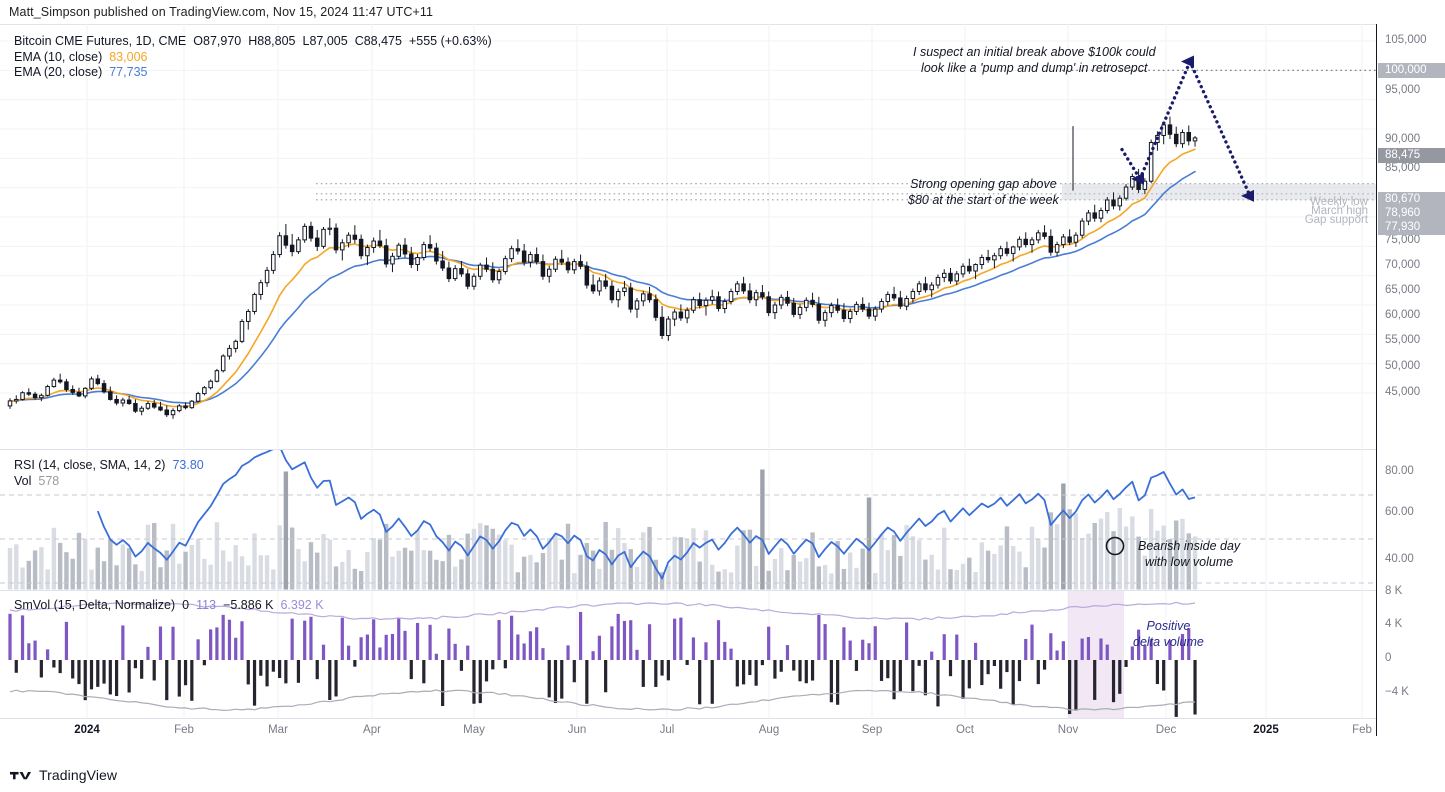 This screenshot has height=792, width=1445. I want to click on rsi-title: RSI (14, close, SMA, 14, 2), so click(90, 465).